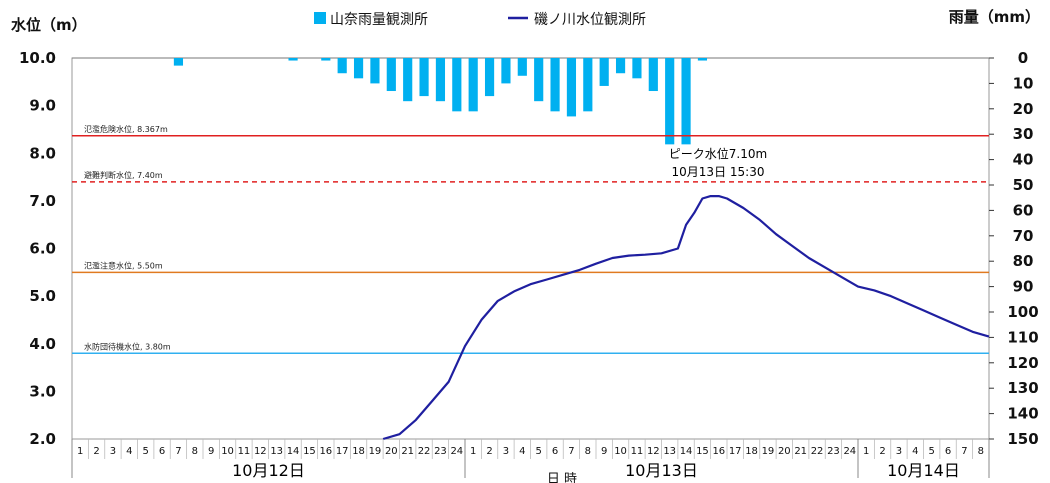 Image resolution: width=1050 pixels, height=483 pixels. Describe the element at coordinates (178, 451) in the screenshot. I see `hour-label: 7` at that location.